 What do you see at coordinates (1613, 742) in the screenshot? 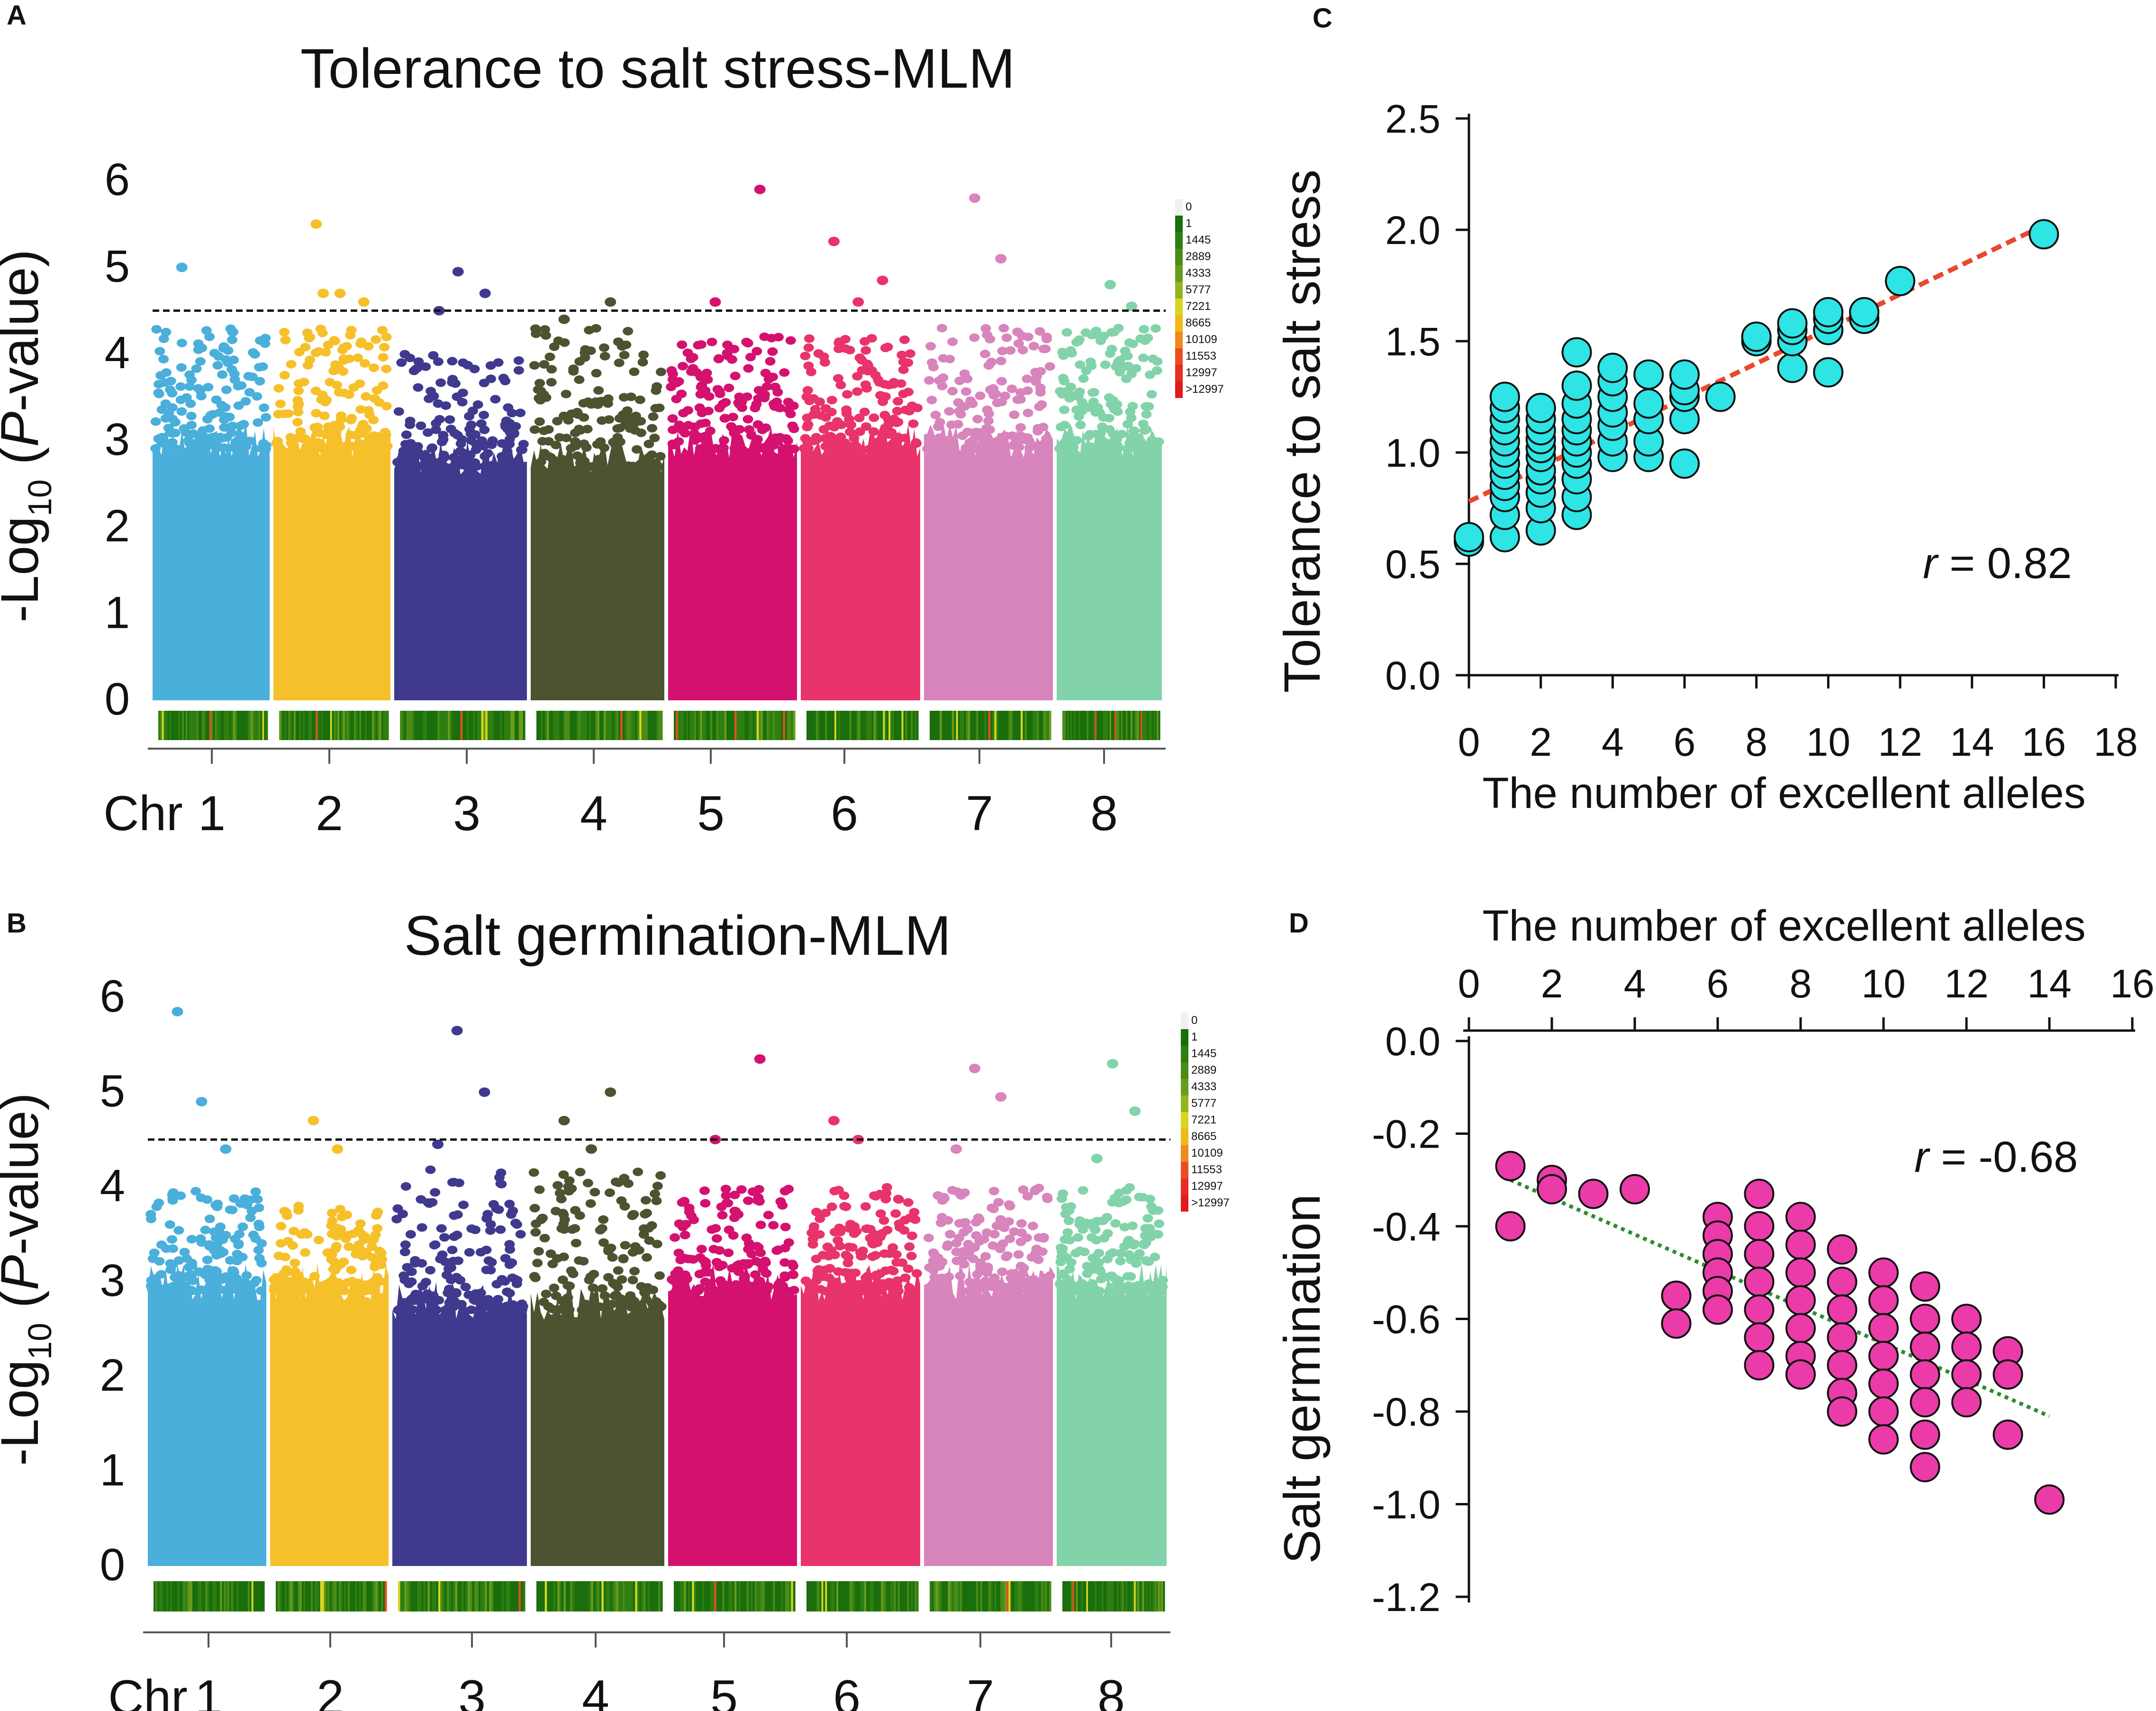
I see `x-tick-label: 4` at bounding box center [1613, 742].